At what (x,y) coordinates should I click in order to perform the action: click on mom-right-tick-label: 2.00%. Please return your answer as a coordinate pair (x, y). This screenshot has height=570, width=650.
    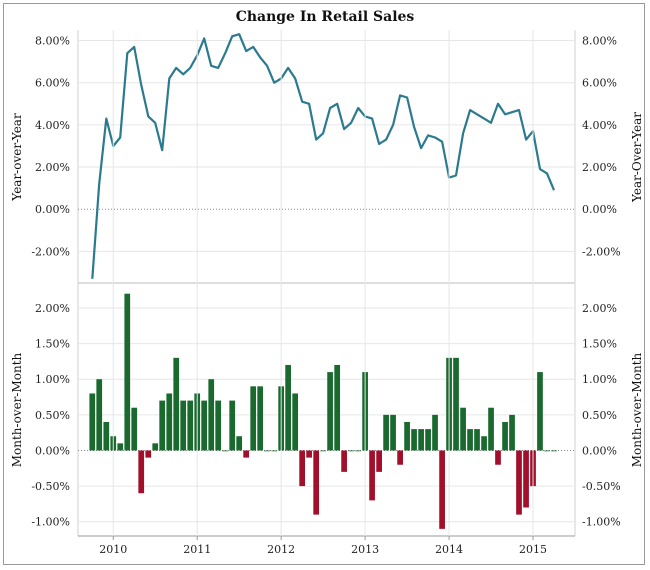
    Looking at the image, I should click on (599, 308).